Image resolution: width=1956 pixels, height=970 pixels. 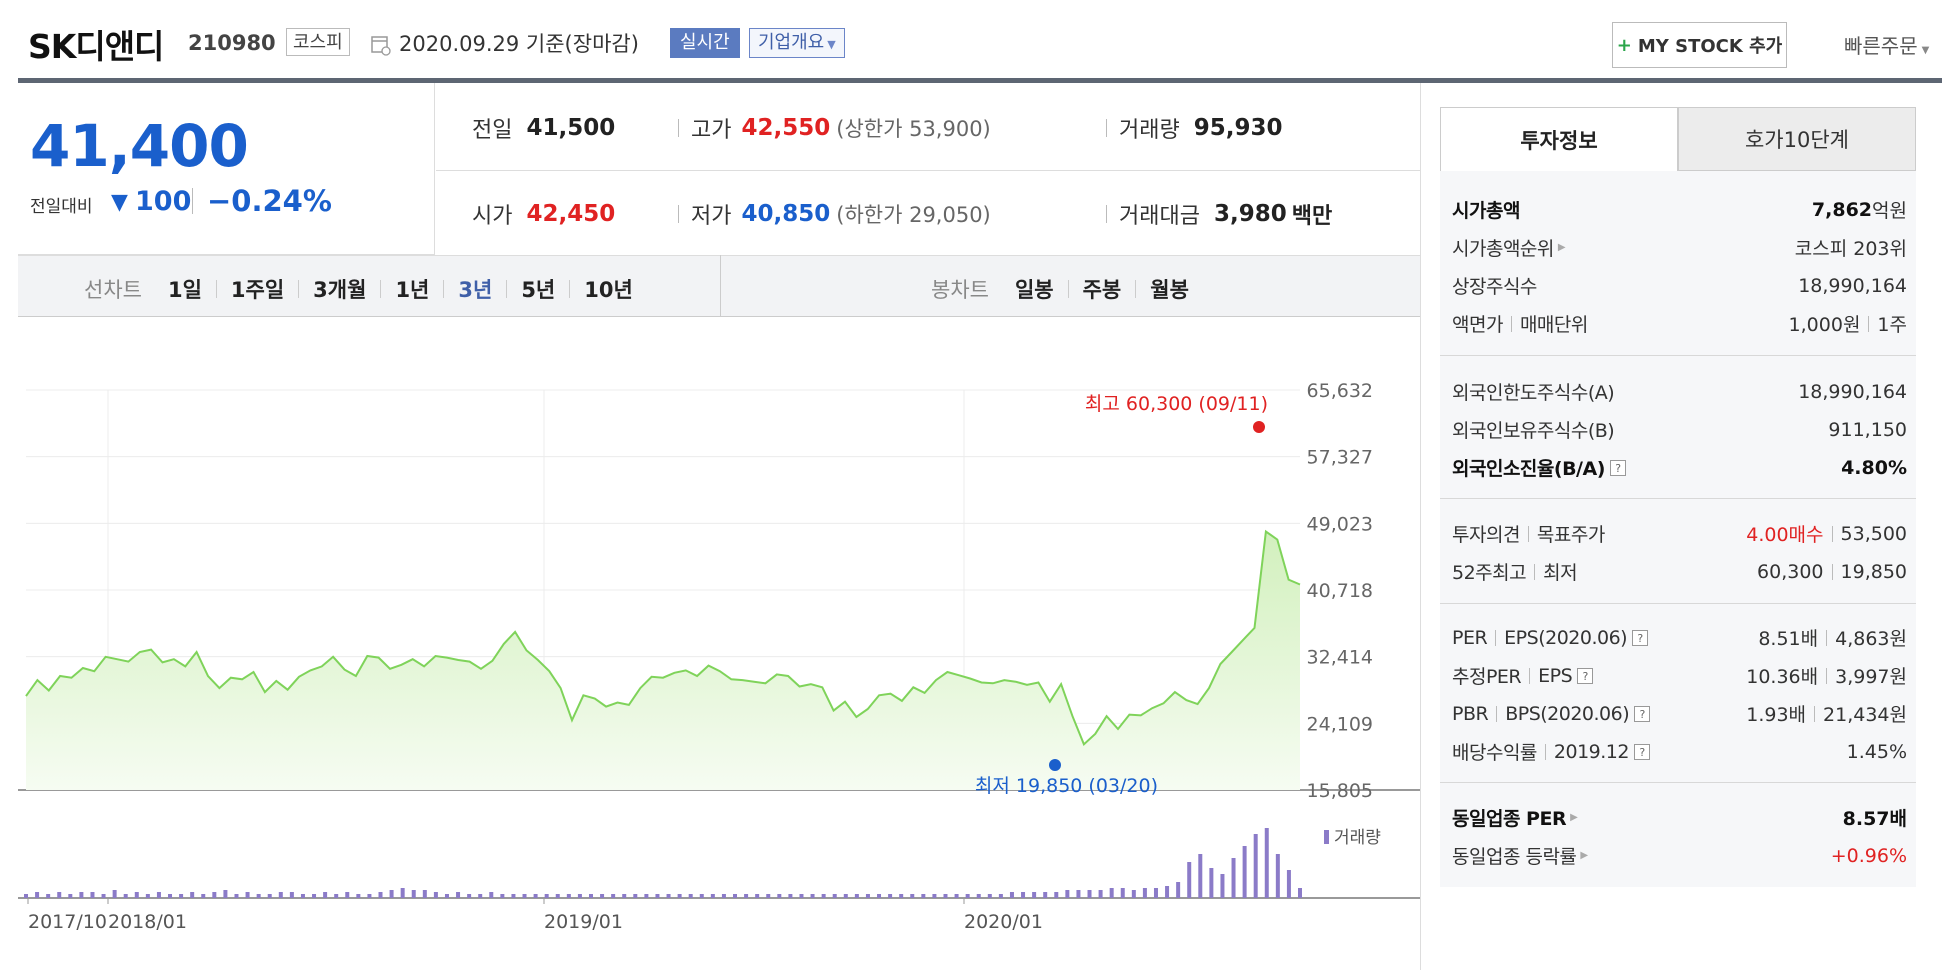 What do you see at coordinates (232, 43) in the screenshot?
I see `stock-code: 210980` at bounding box center [232, 43].